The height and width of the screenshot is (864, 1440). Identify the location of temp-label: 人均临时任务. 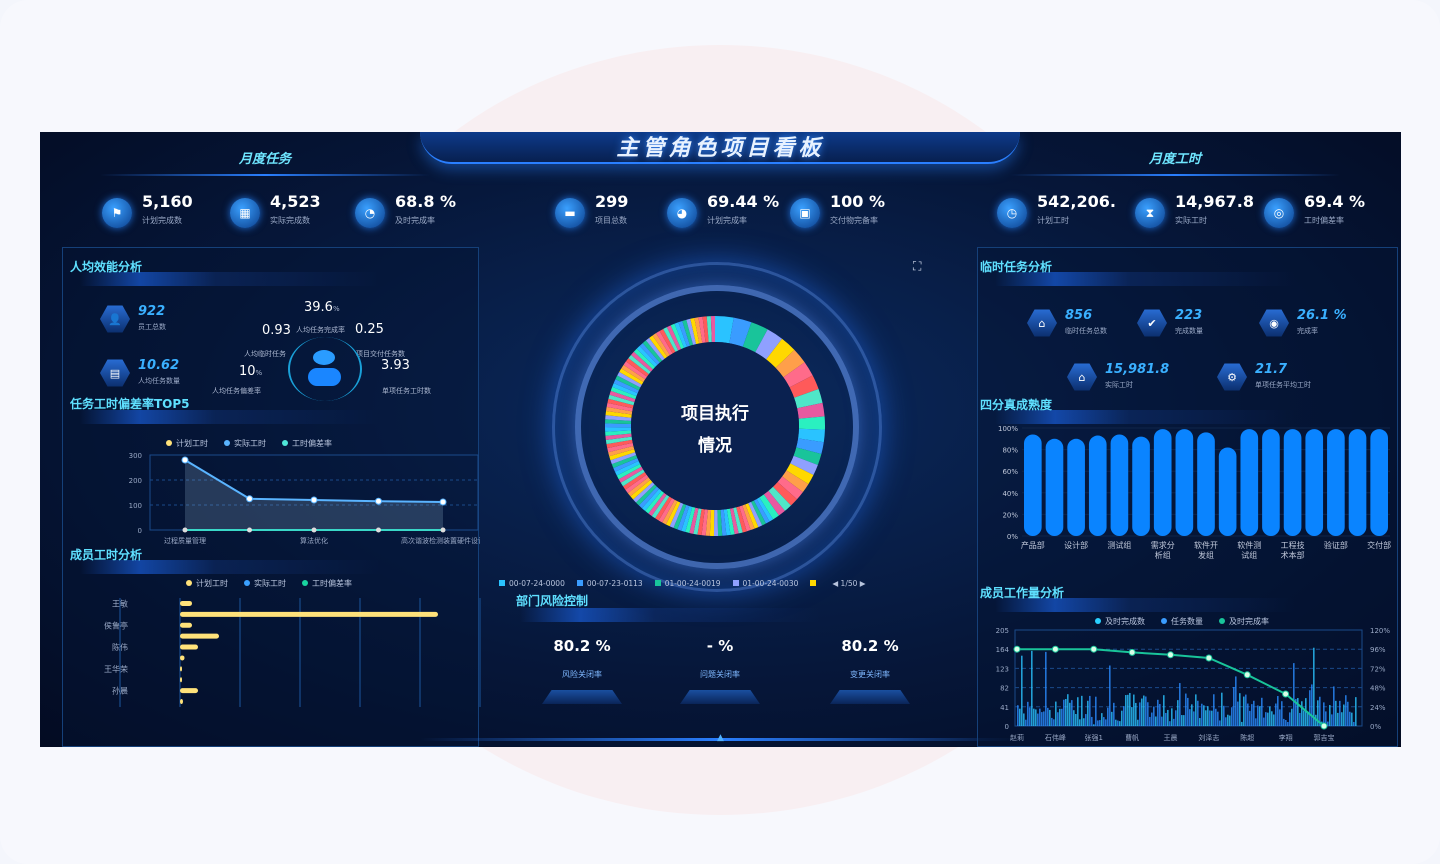
(265, 354).